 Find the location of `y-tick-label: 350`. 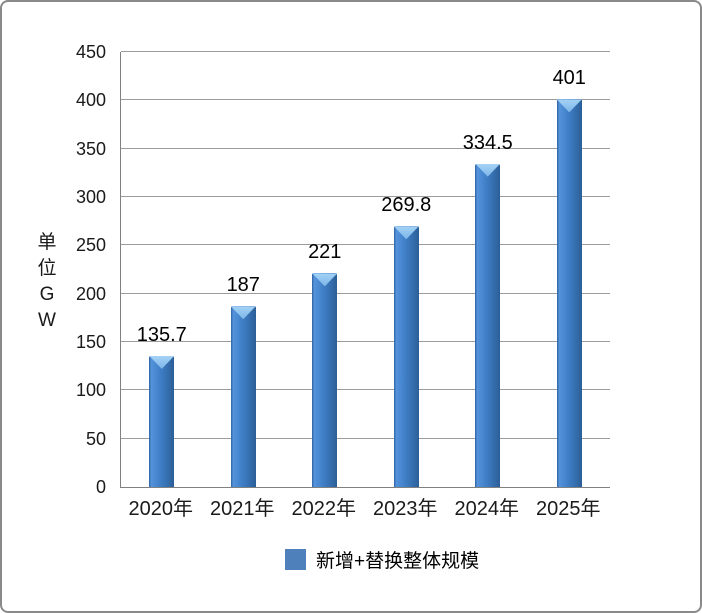

y-tick-label: 350 is located at coordinates (90, 148).